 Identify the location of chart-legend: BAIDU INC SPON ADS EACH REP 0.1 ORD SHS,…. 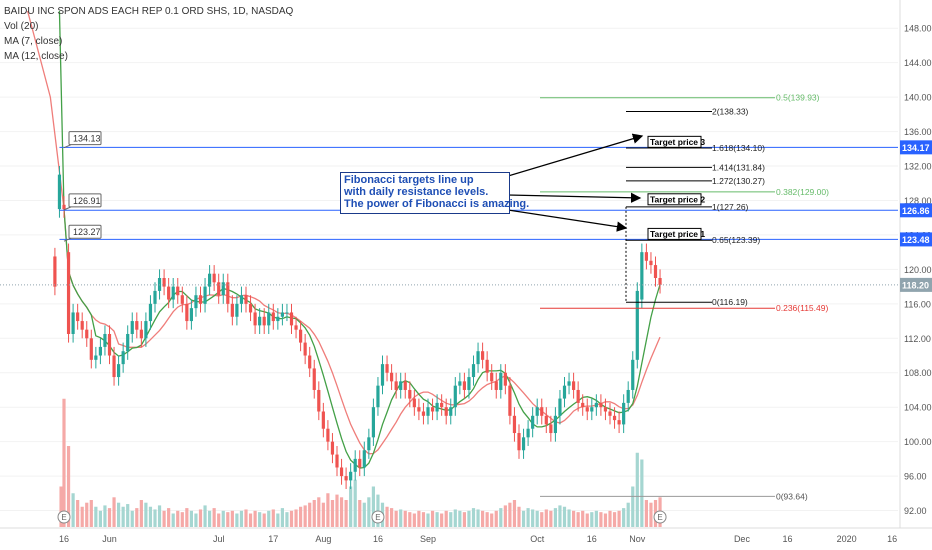
(148, 34).